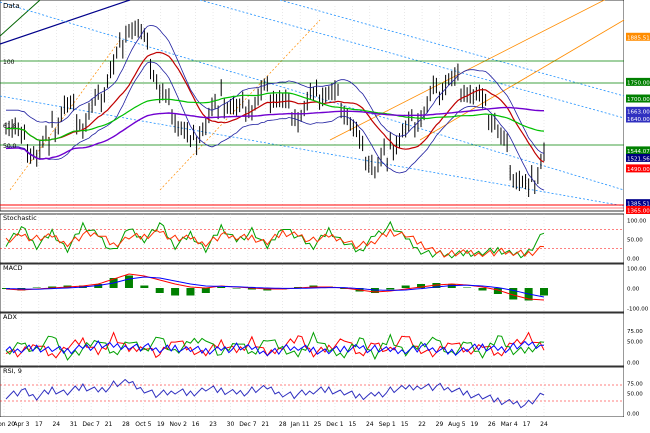 Image resolution: width=650 pixels, height=433 pixels. What do you see at coordinates (7, 424) in the screenshot?
I see `x-tick-label: Mon 20` at bounding box center [7, 424].